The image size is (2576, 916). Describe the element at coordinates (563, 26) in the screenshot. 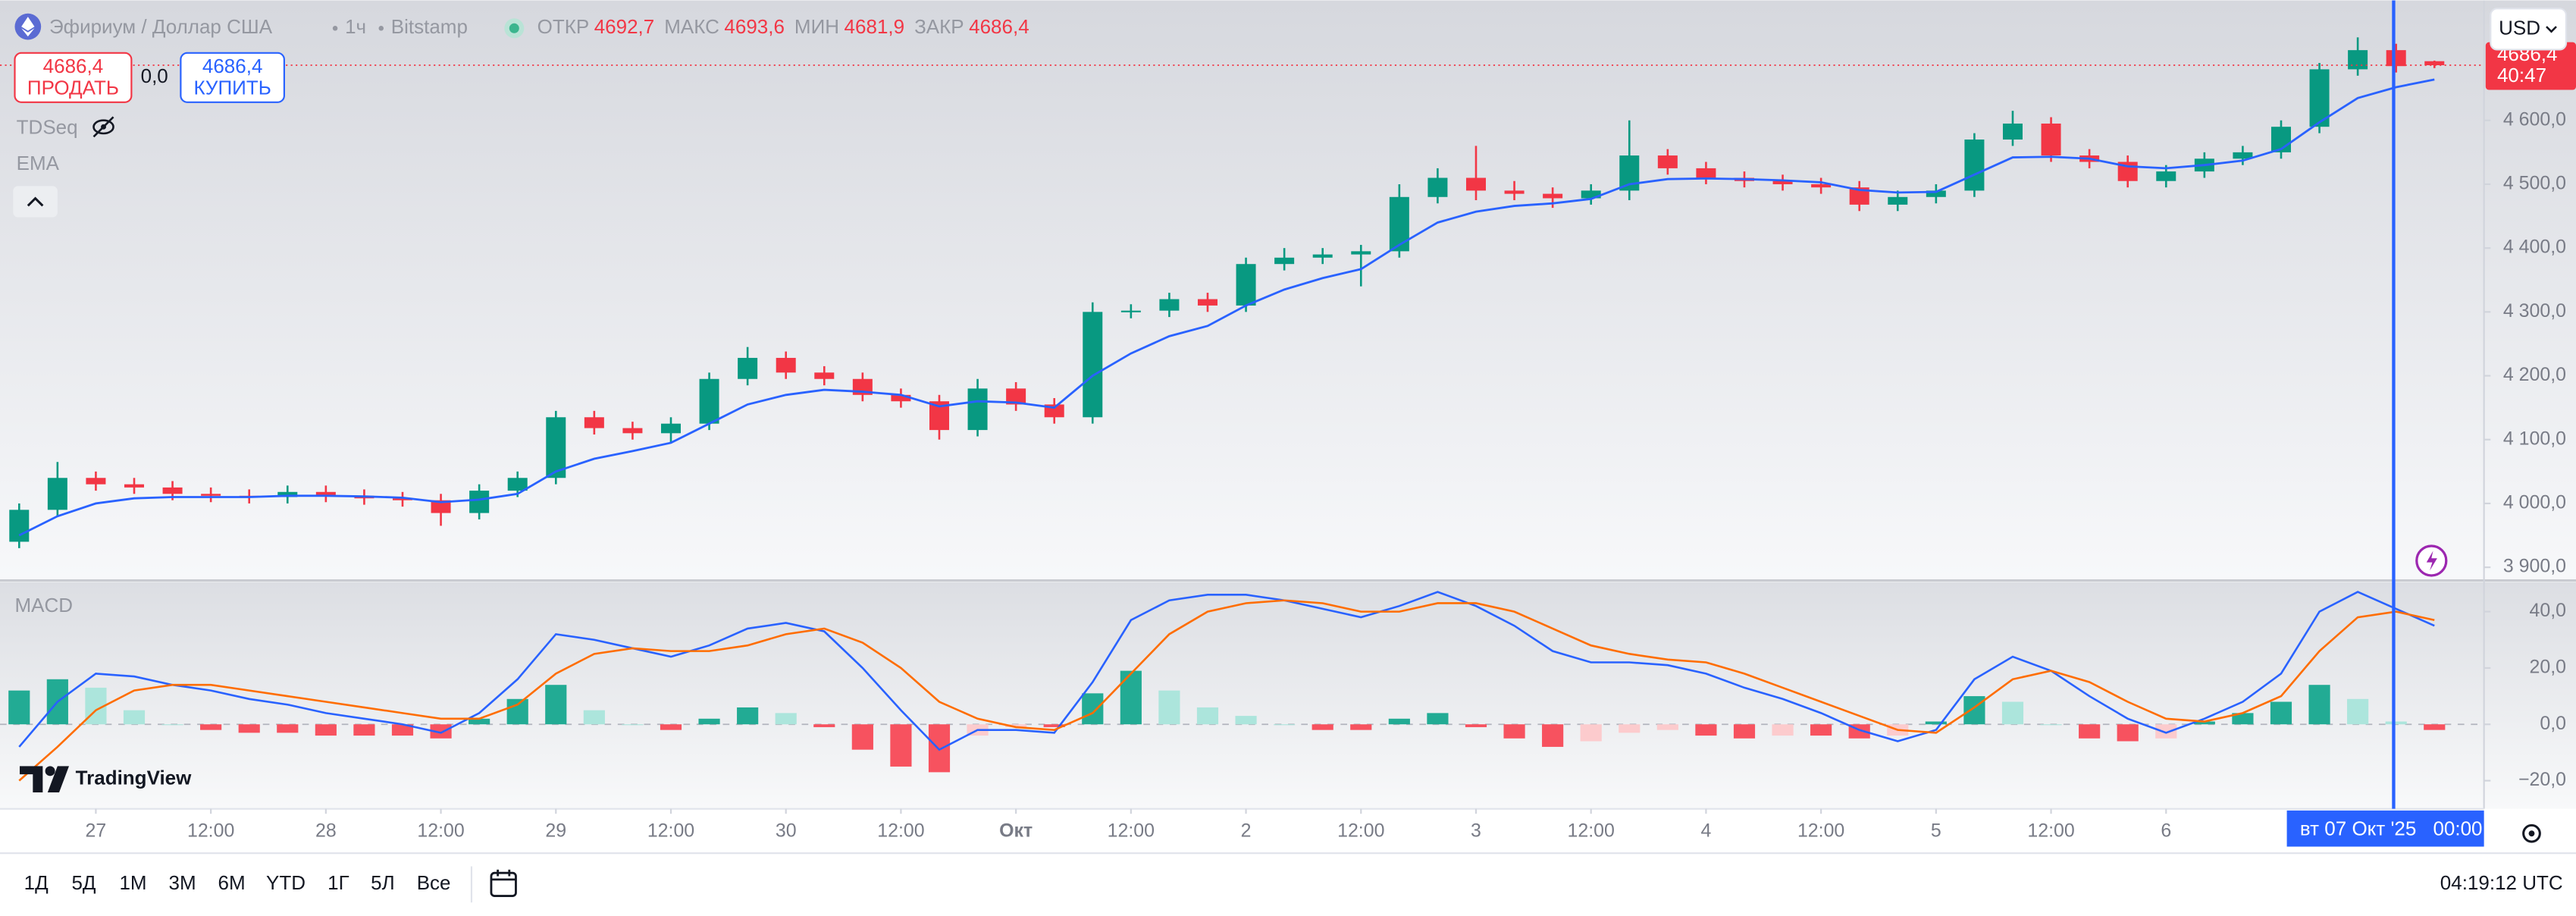

I see `ohlc-label: ОТКР` at that location.